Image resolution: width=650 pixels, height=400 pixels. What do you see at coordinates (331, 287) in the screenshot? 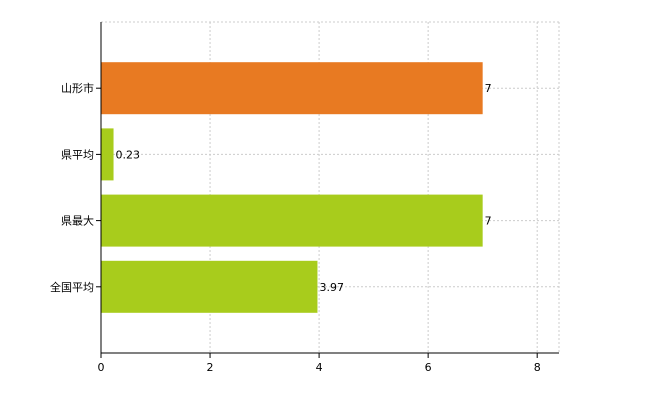
I see `value-label: 3.97` at bounding box center [331, 287].